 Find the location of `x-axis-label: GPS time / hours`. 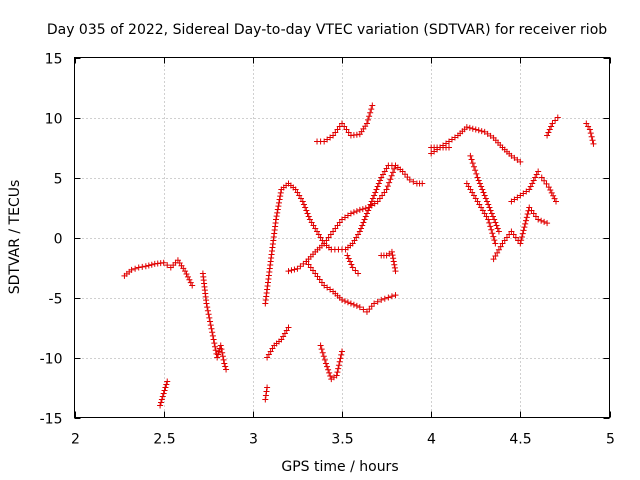

x-axis-label: GPS time / hours is located at coordinates (339, 467).